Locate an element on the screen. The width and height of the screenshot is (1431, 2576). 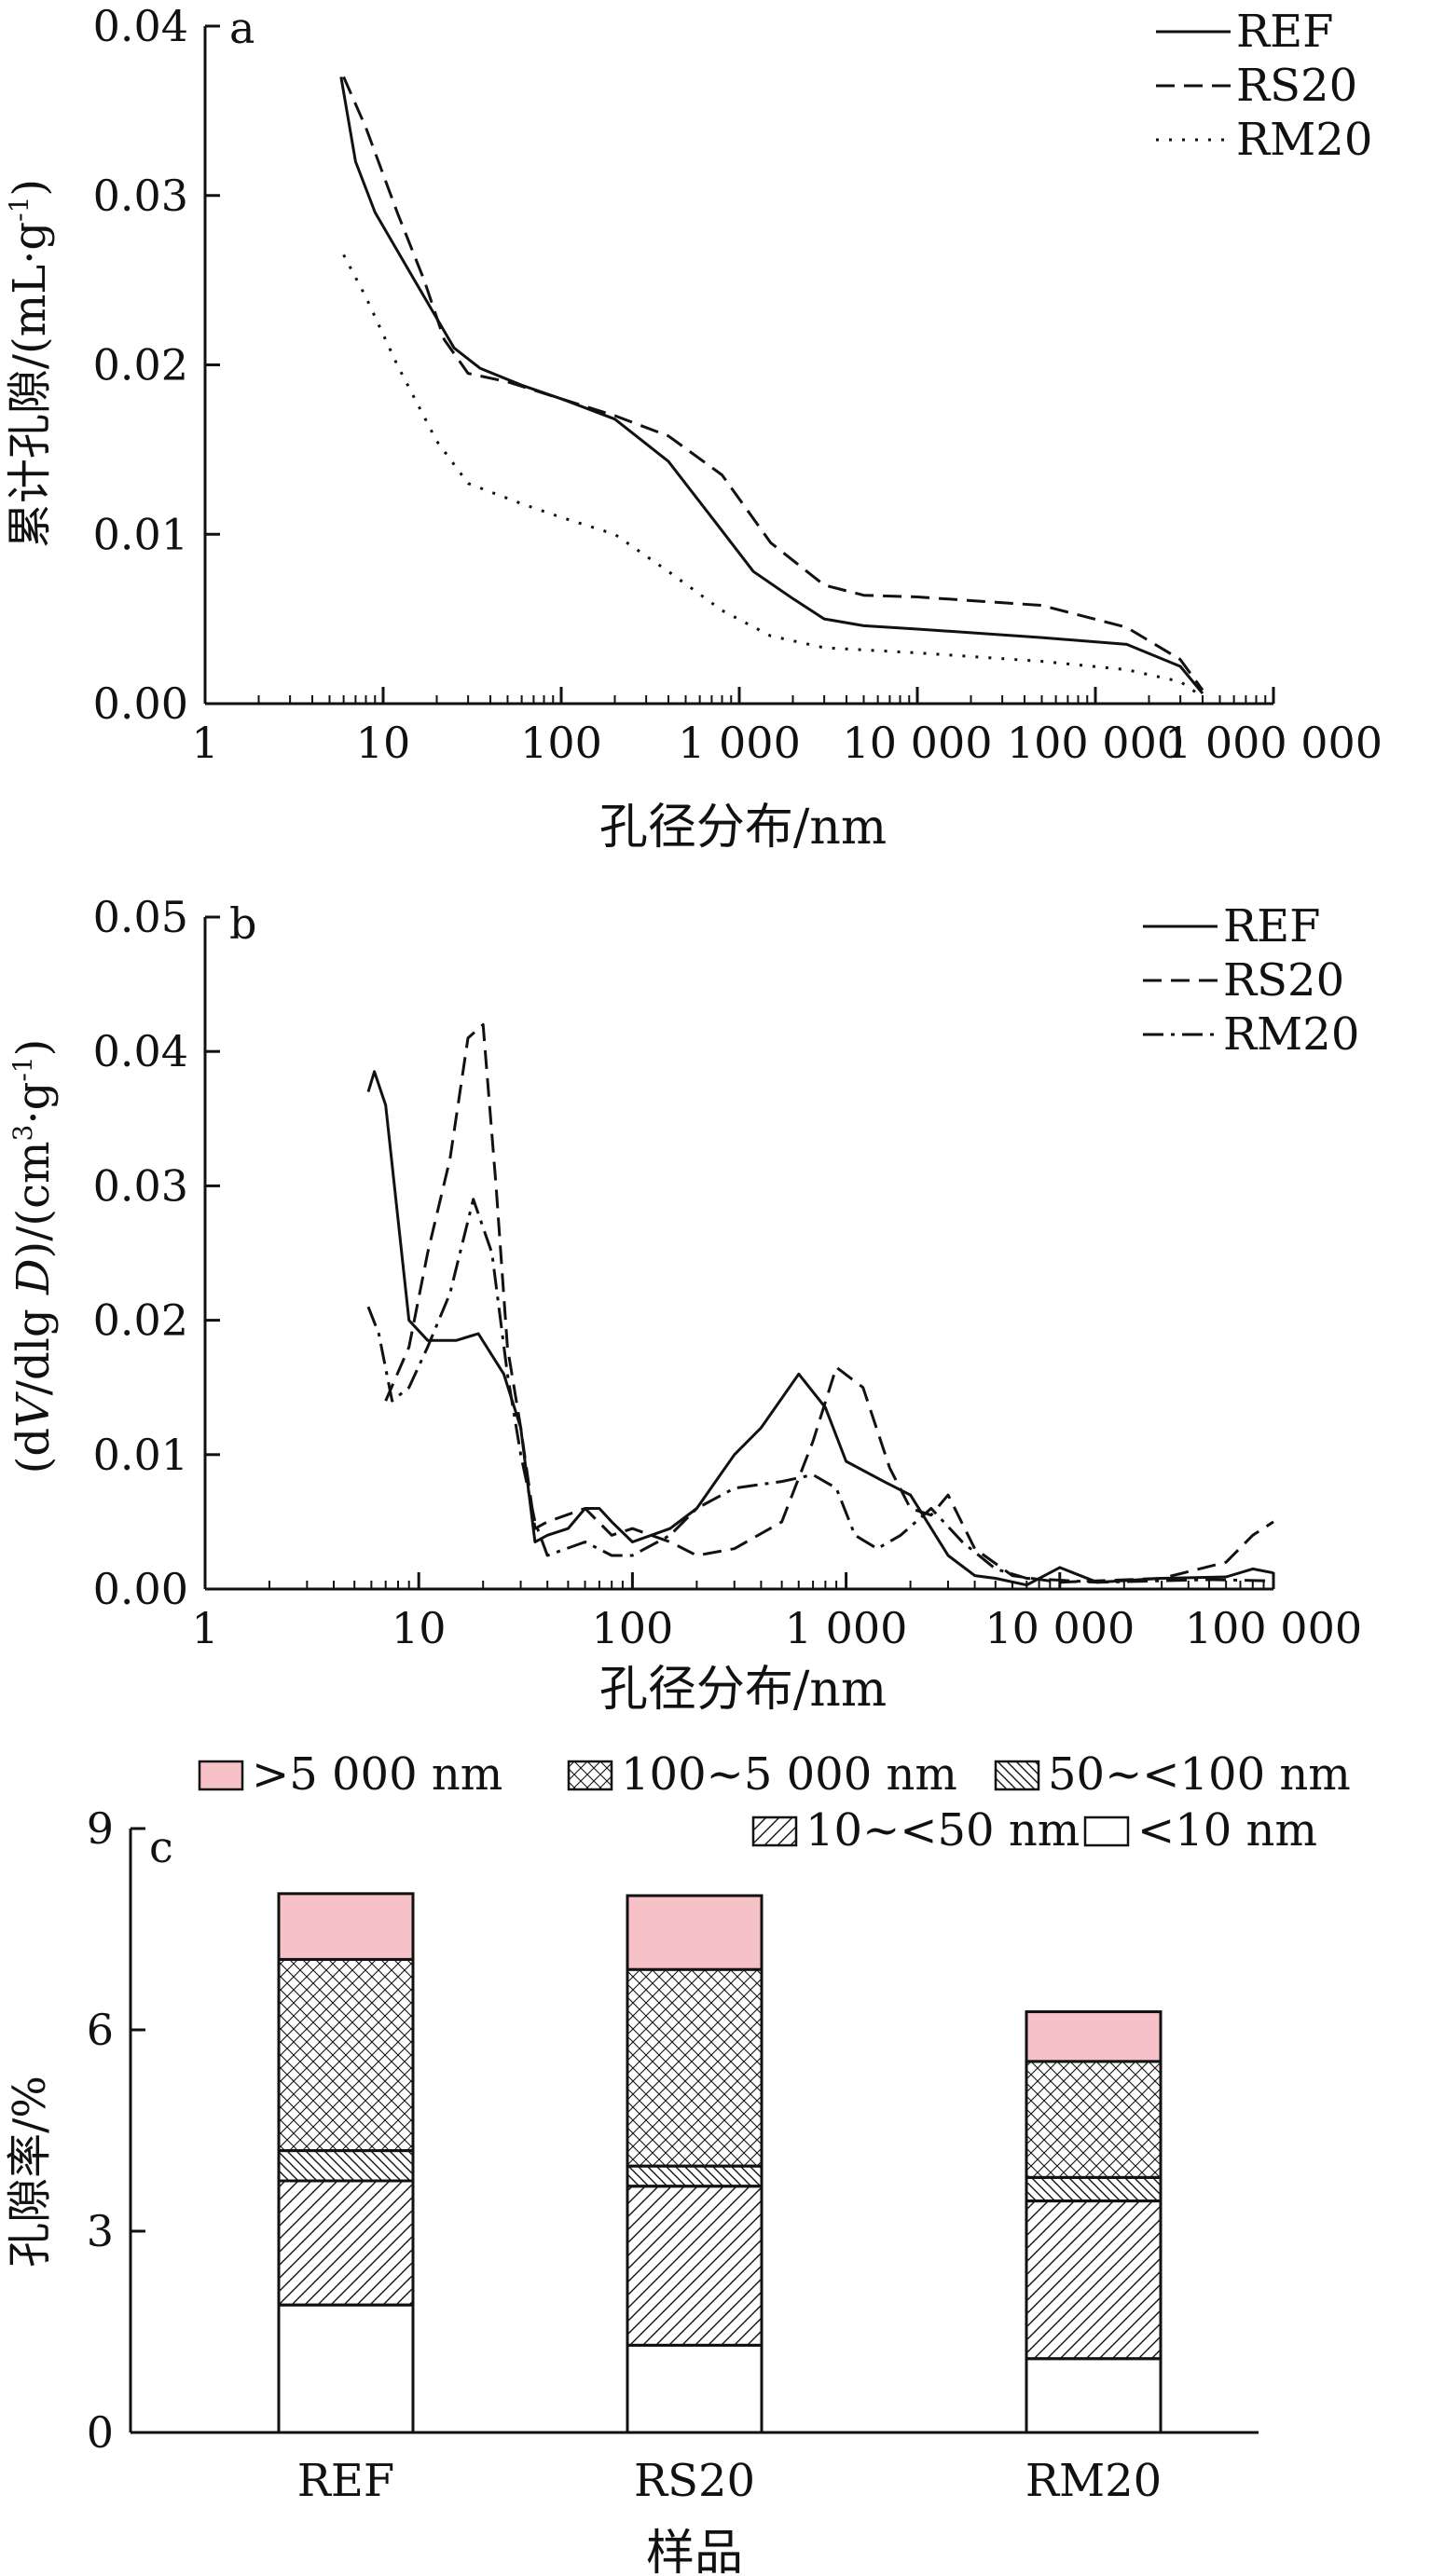
a-x-tick-label: 100 000 is located at coordinates (1095, 743).